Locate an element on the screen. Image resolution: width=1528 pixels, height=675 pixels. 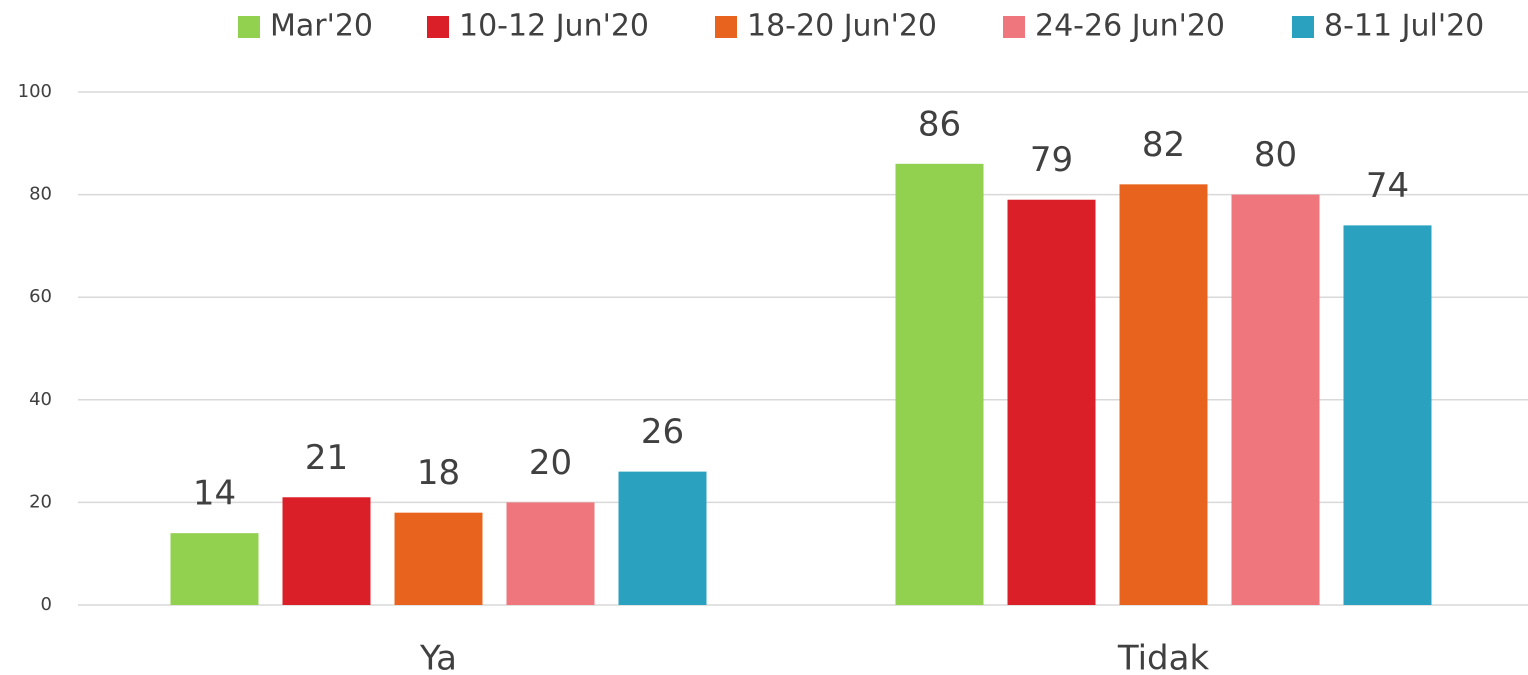
data-label: 74 is located at coordinates (1387, 186).